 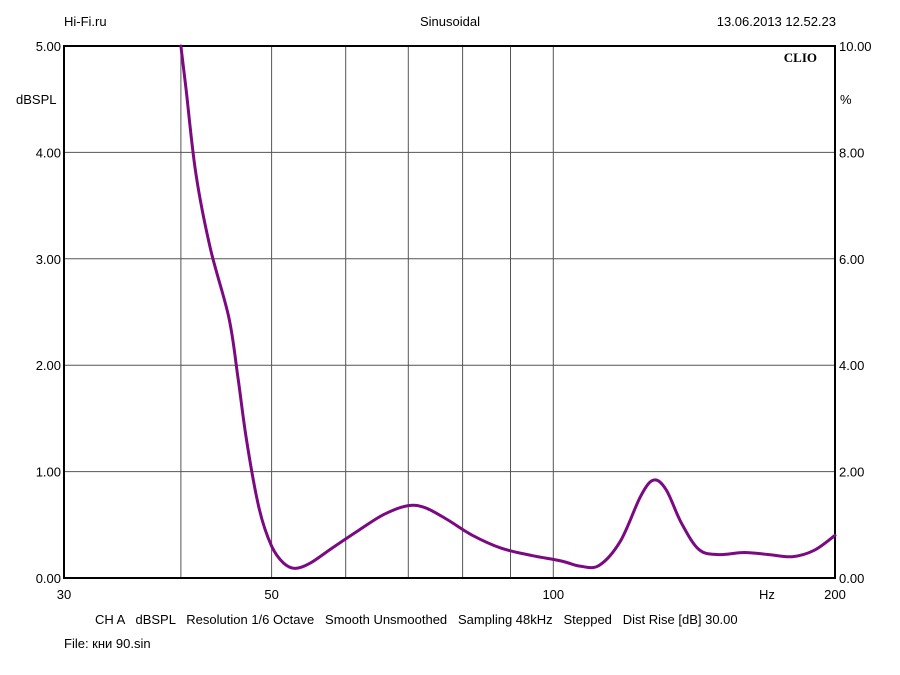 I want to click on x-tick-label: 30, so click(x=64, y=594).